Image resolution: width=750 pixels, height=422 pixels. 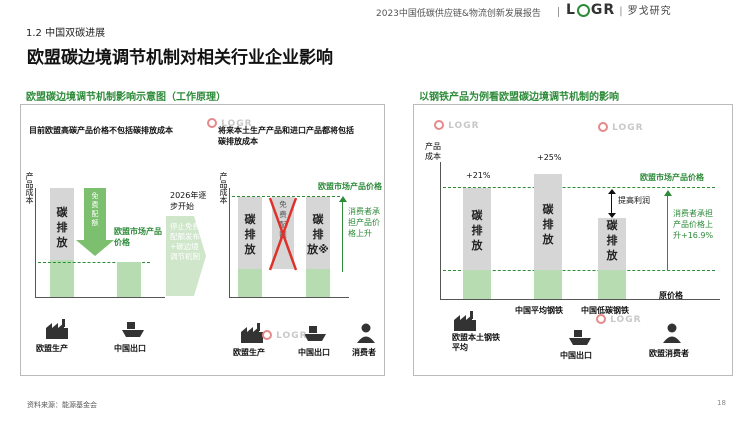 What do you see at coordinates (458, 14) in the screenshot?
I see `report-title: 2023中国低碳供应链&物流创新发展报告` at bounding box center [458, 14].